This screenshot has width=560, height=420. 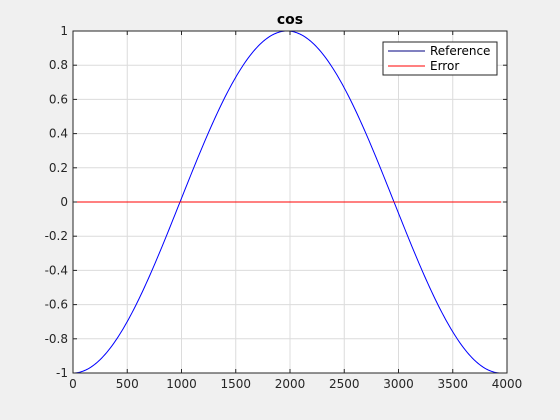 What do you see at coordinates (58, 99) in the screenshot?
I see `y-tick-label: 0.6` at bounding box center [58, 99].